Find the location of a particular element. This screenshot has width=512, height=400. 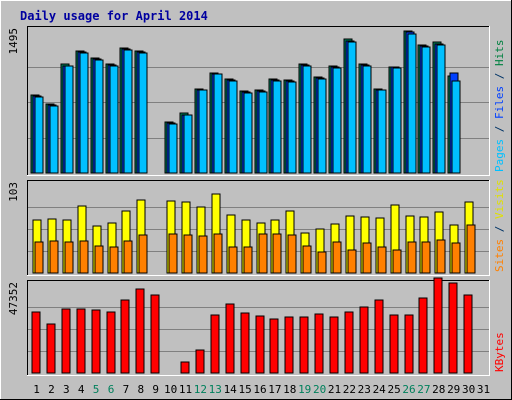

day-label-20: 20 is located at coordinates (319, 389).